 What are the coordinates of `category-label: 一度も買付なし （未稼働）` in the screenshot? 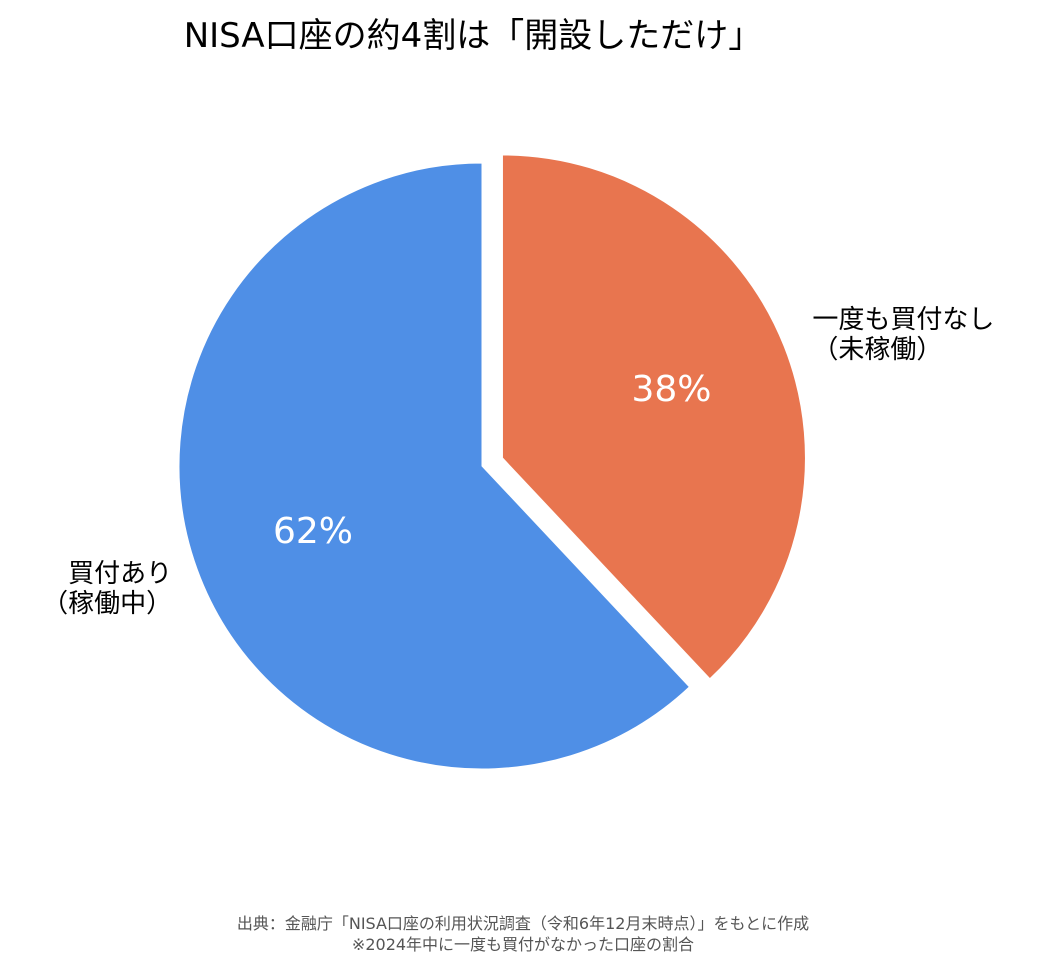 It's located at (903, 335).